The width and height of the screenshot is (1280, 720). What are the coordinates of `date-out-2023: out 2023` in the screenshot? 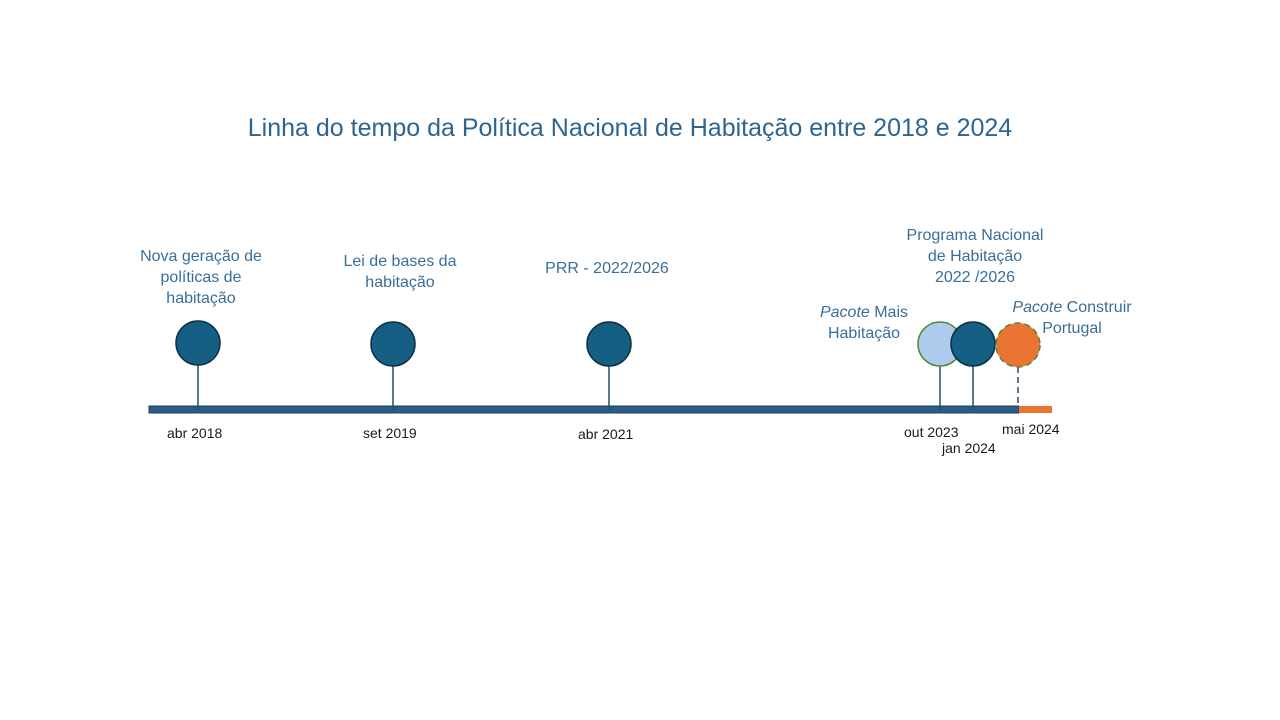 It's located at (931, 432).